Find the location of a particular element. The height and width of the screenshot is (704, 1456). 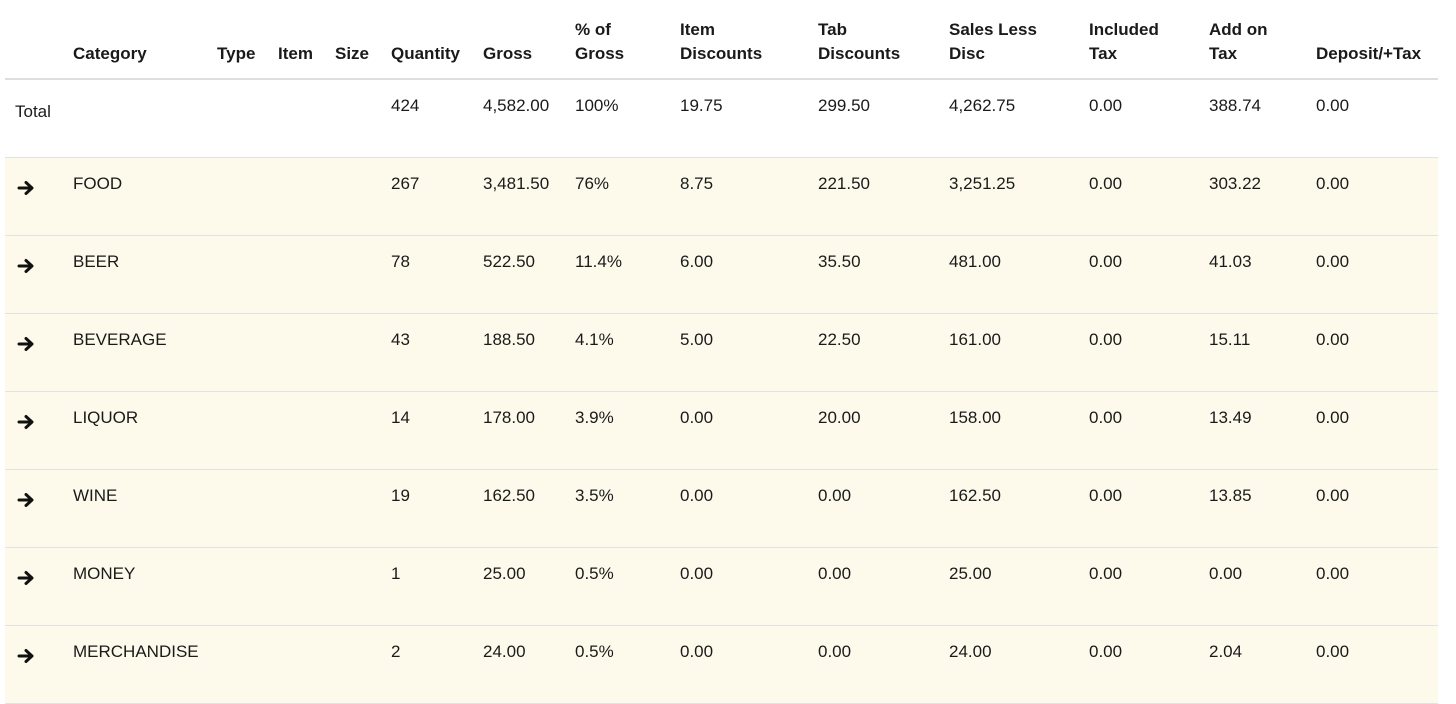

sales-less-disc-cell: 25.00 is located at coordinates (1015, 586).